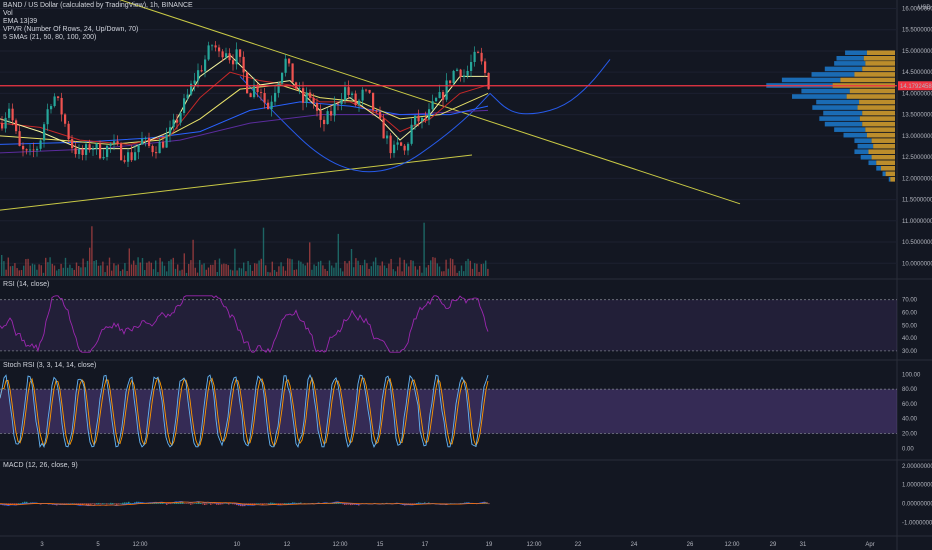 This screenshot has height=550, width=932. What do you see at coordinates (917, 467) in the screenshot?
I see `macd-tick-label: 2.00000000` at bounding box center [917, 467].